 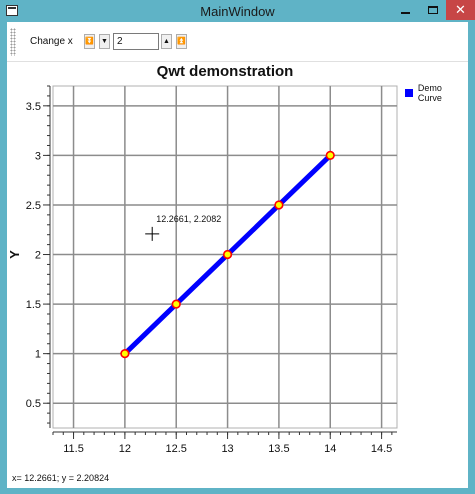 I want to click on title-bar: MainWindow ✕, so click(x=237, y=11).